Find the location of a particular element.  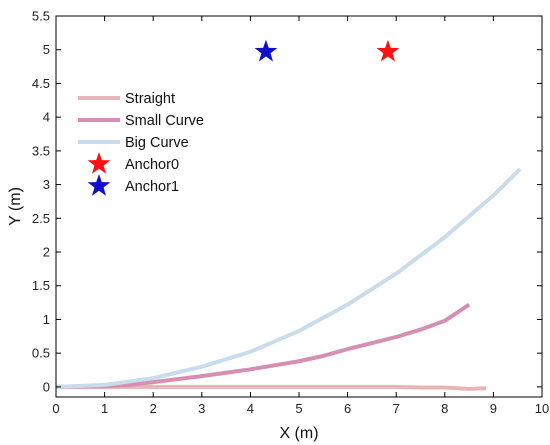

x-tick-label: 5 is located at coordinates (298, 408).